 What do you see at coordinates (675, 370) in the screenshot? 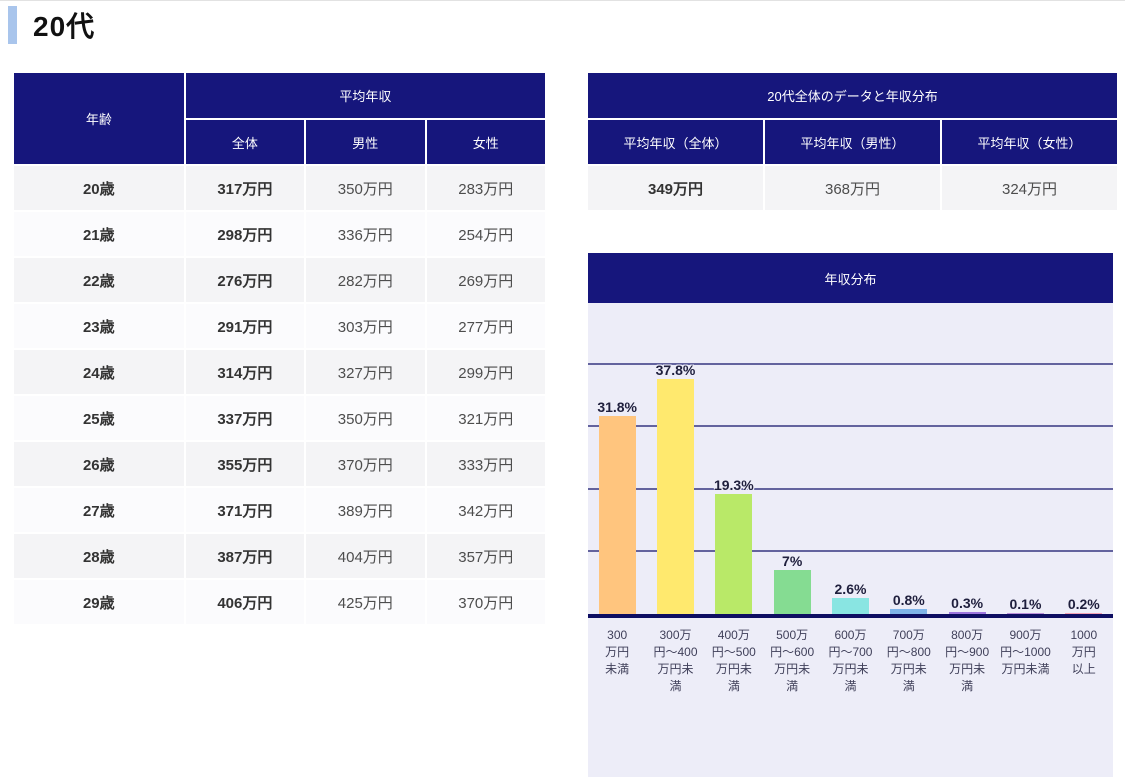
I see `bar-value-label: 37.8%` at bounding box center [675, 370].